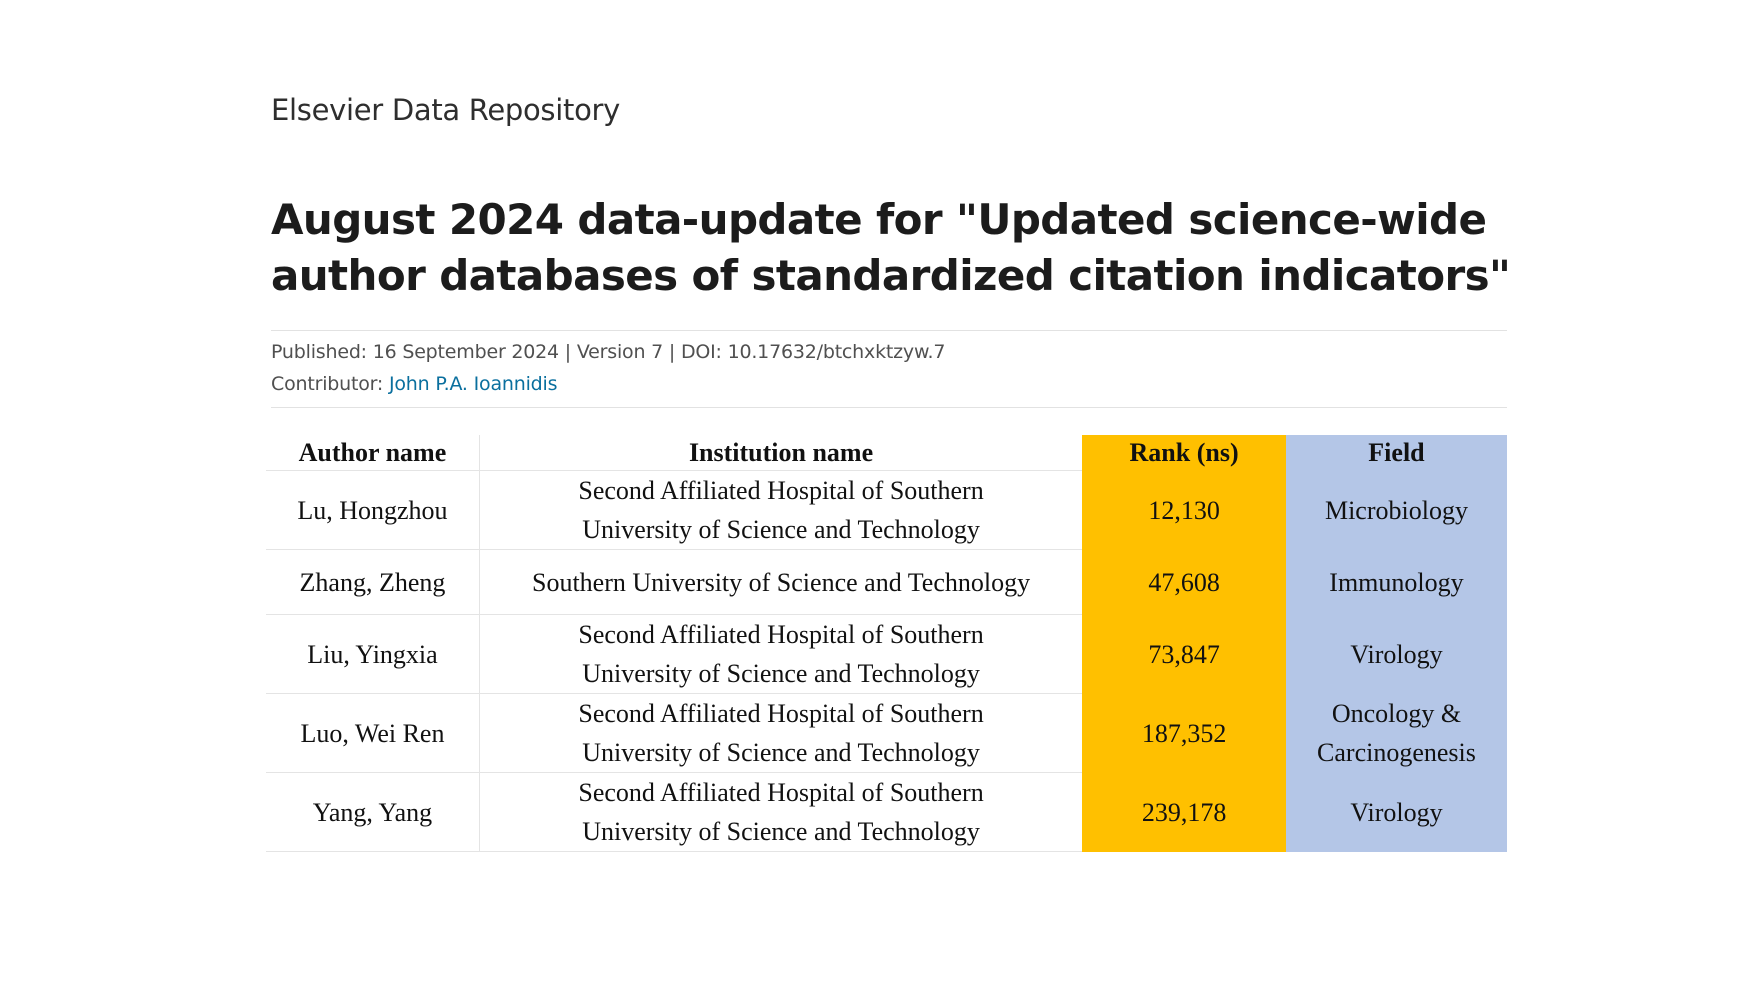  What do you see at coordinates (1396, 733) in the screenshot?
I see `field-cell: Oncology & Carcinogenesis` at bounding box center [1396, 733].